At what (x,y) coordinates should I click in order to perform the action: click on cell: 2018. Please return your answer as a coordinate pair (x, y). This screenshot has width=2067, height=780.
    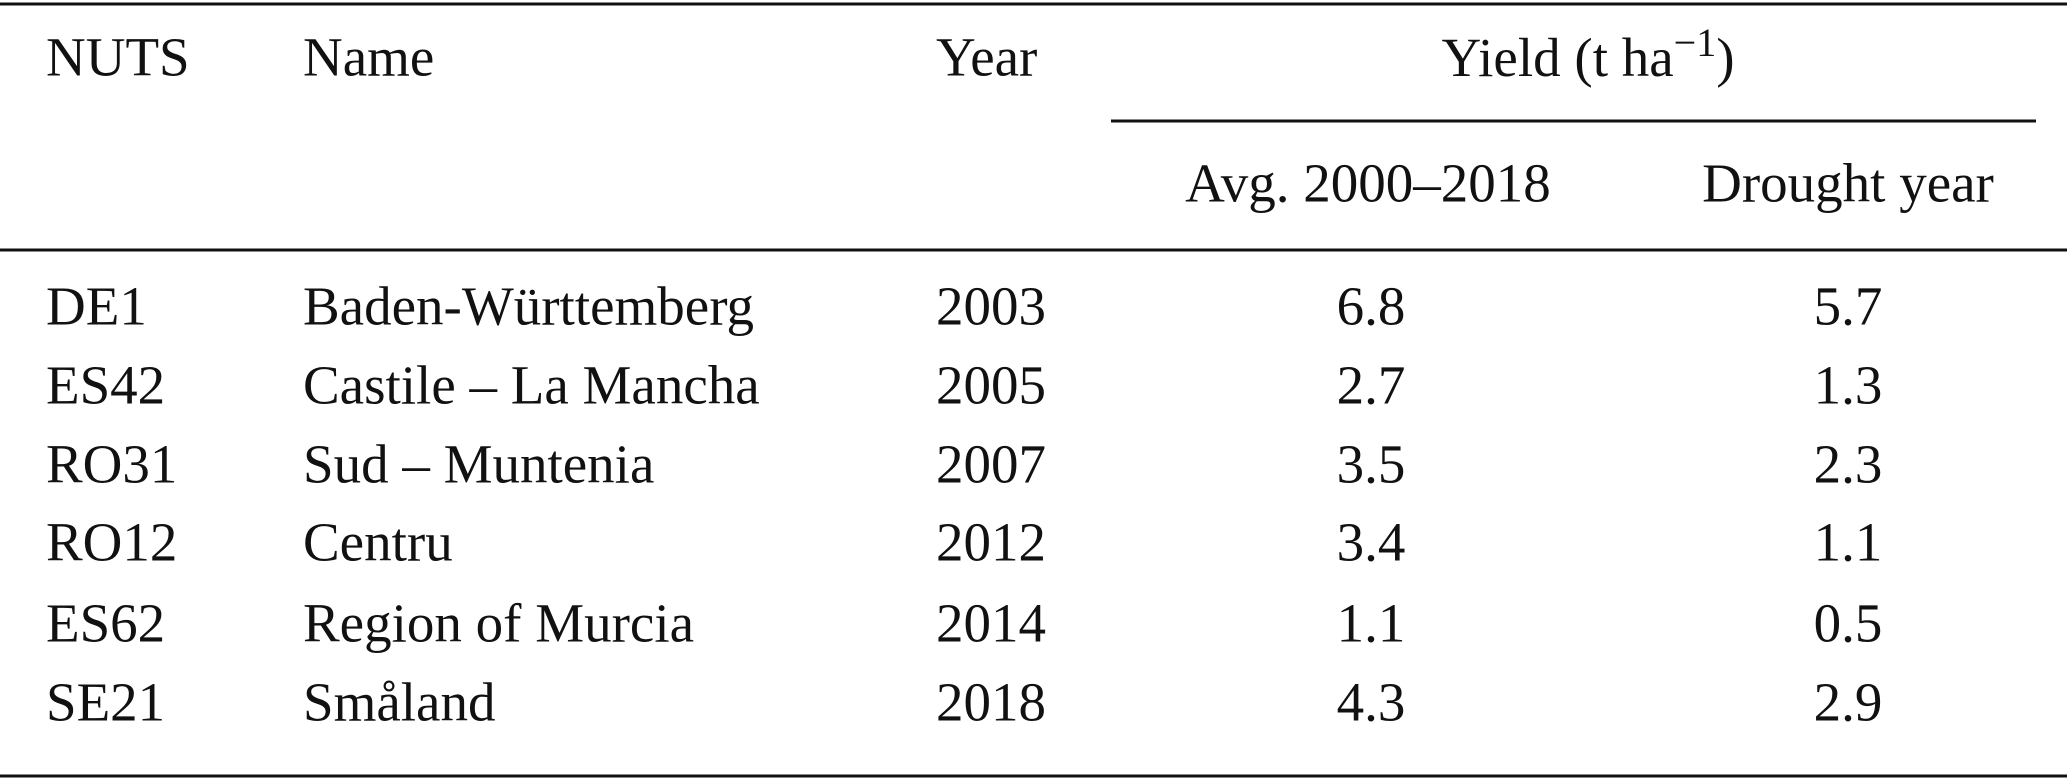
    Looking at the image, I should click on (991, 702).